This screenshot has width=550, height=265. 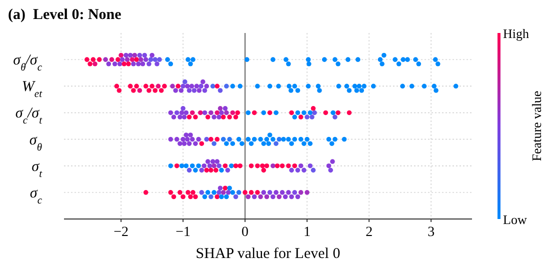 I want to click on y-tick-label: σ$_{c}$, so click(x=36, y=195).